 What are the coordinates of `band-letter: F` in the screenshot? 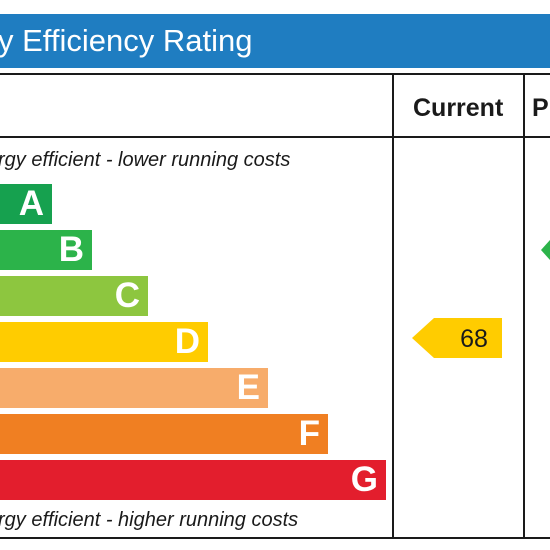 It's located at (309, 433).